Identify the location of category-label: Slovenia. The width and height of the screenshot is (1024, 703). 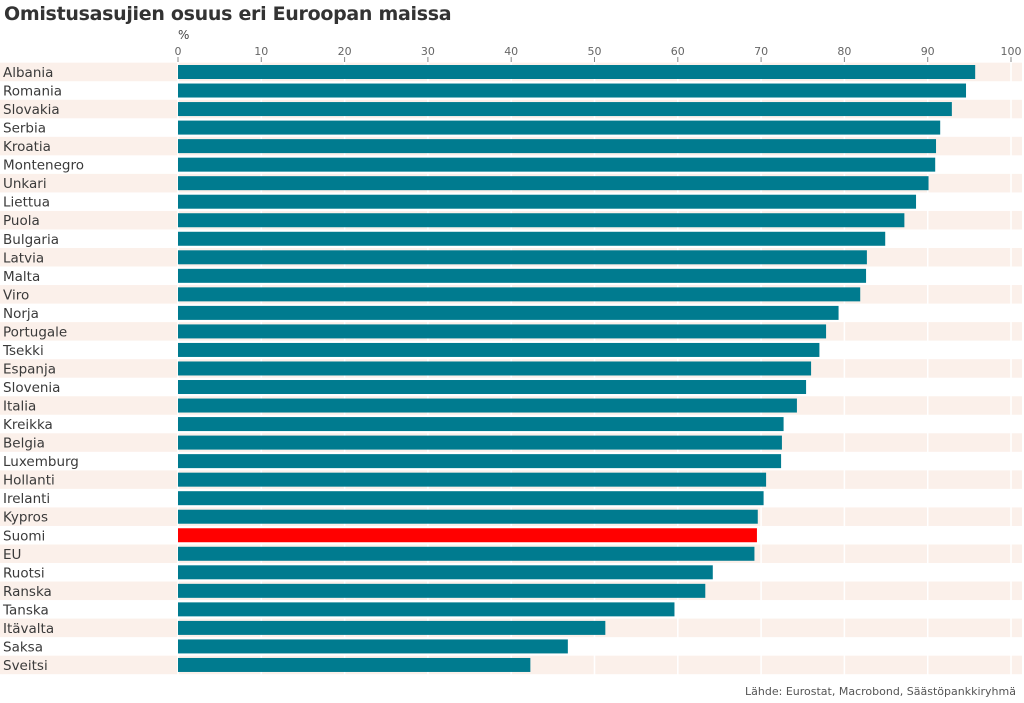
(31, 388).